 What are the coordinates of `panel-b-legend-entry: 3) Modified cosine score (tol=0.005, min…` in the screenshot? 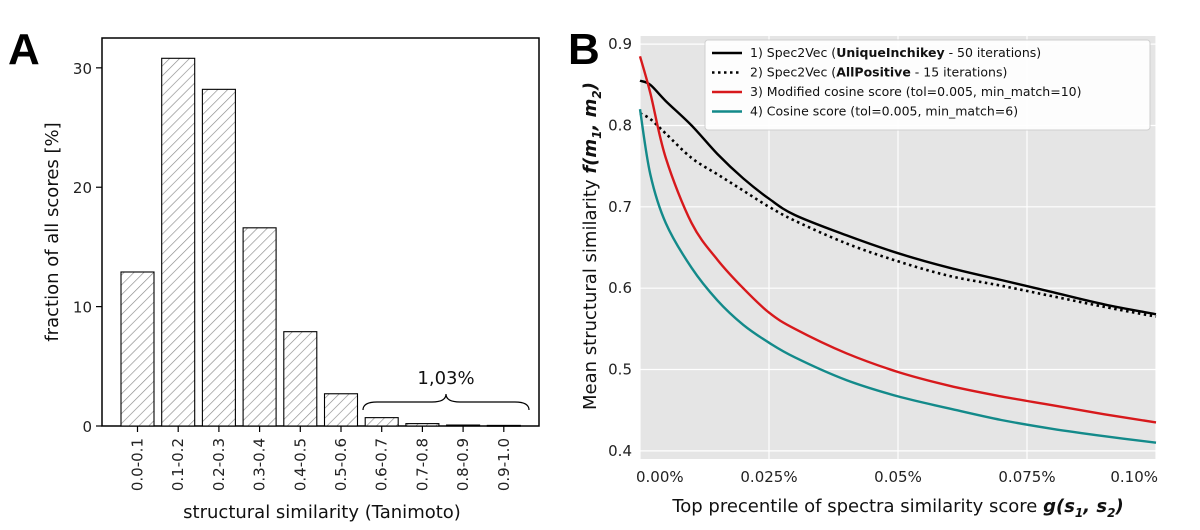 It's located at (915, 91).